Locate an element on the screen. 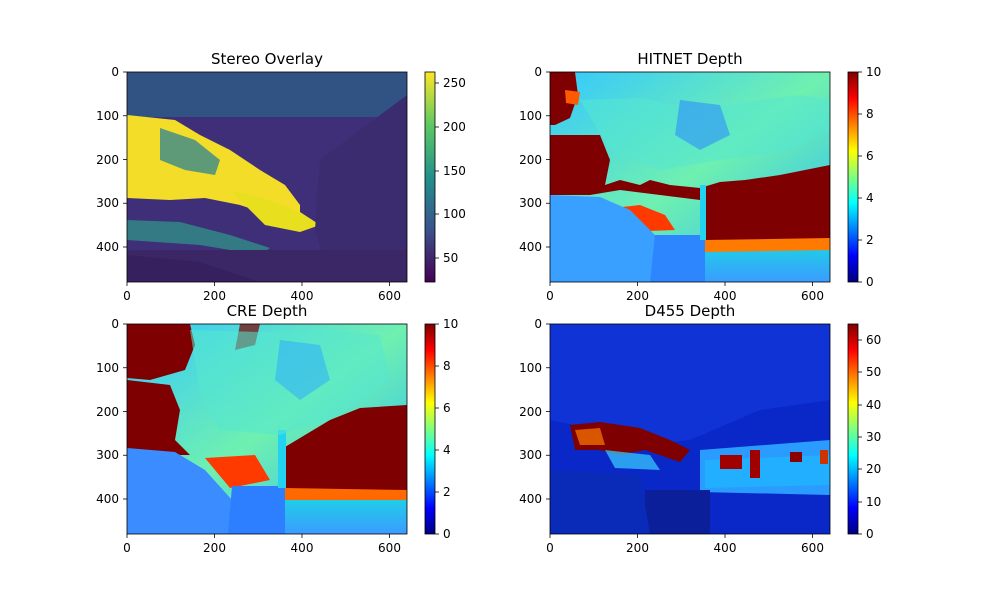 The width and height of the screenshot is (1000, 600). panel-title: CRE Depth is located at coordinates (267, 311).